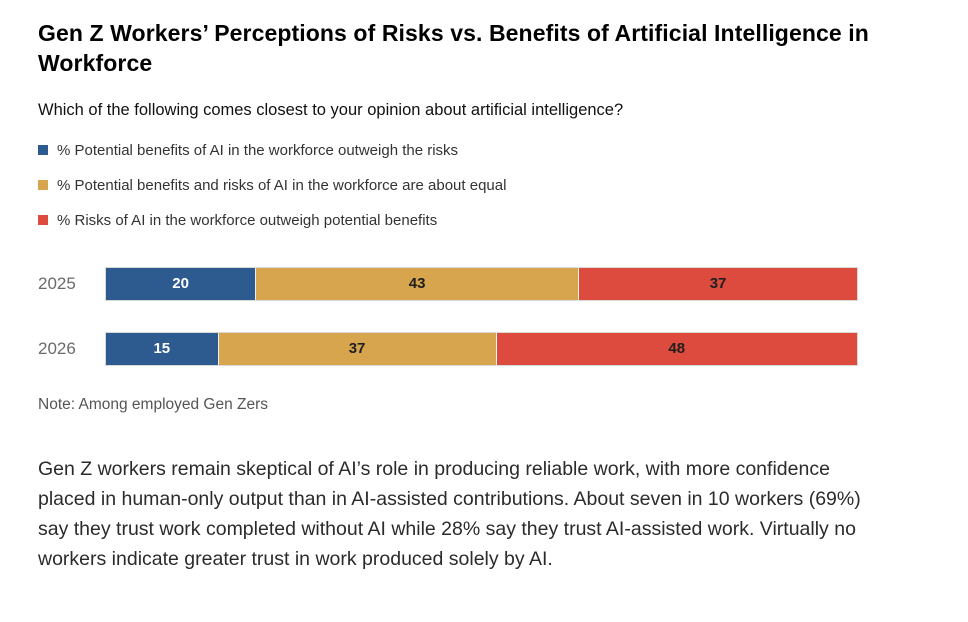  What do you see at coordinates (484, 316) in the screenshot?
I see `stacked-bar-chart: 2025 20 43 37 2026 15 37 48` at bounding box center [484, 316].